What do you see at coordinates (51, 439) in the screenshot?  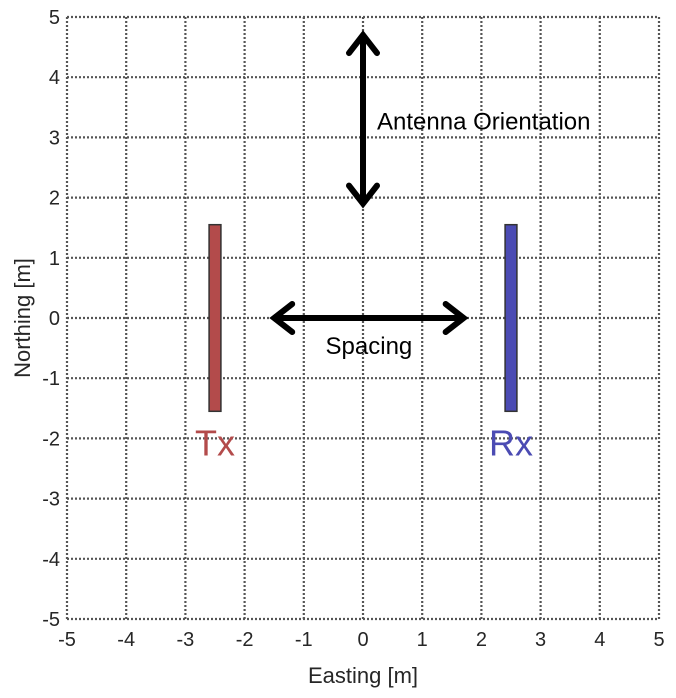 I see `y-tick-label: -2` at bounding box center [51, 439].